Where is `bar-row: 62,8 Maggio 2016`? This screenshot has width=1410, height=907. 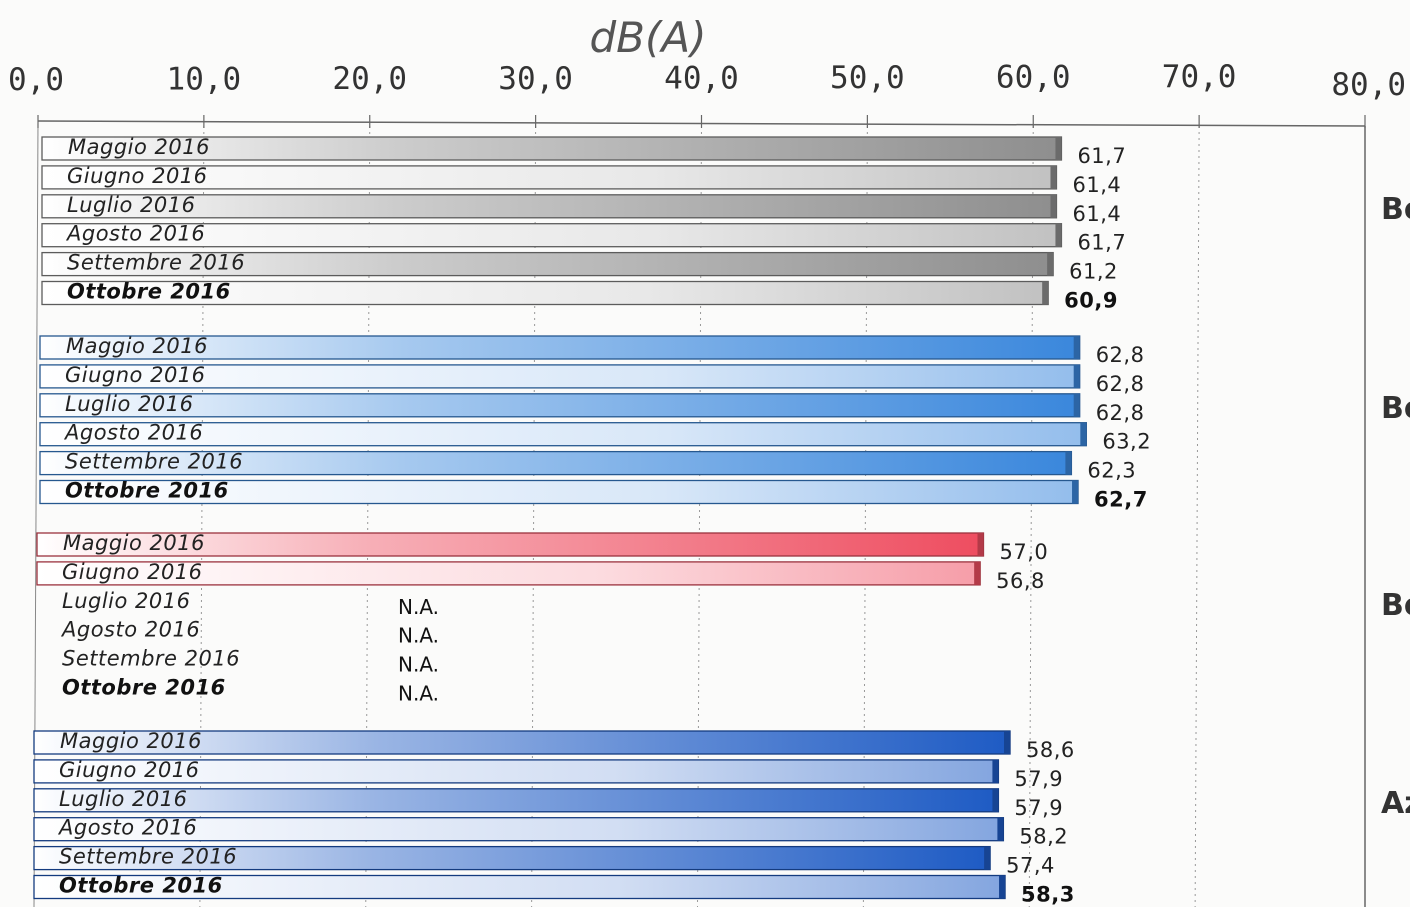 bar-row: 62,8 Maggio 2016 is located at coordinates (592, 350).